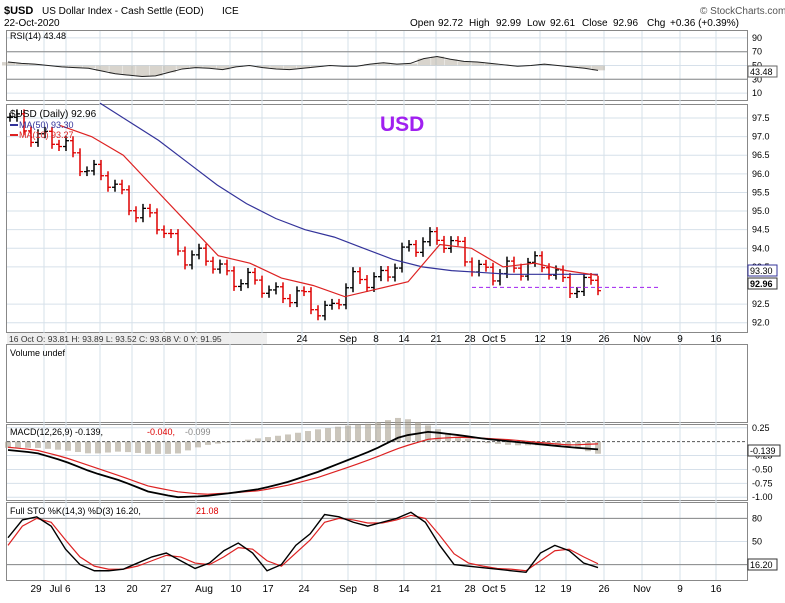  I want to click on x-tick-bottom: 12, so click(540, 589).